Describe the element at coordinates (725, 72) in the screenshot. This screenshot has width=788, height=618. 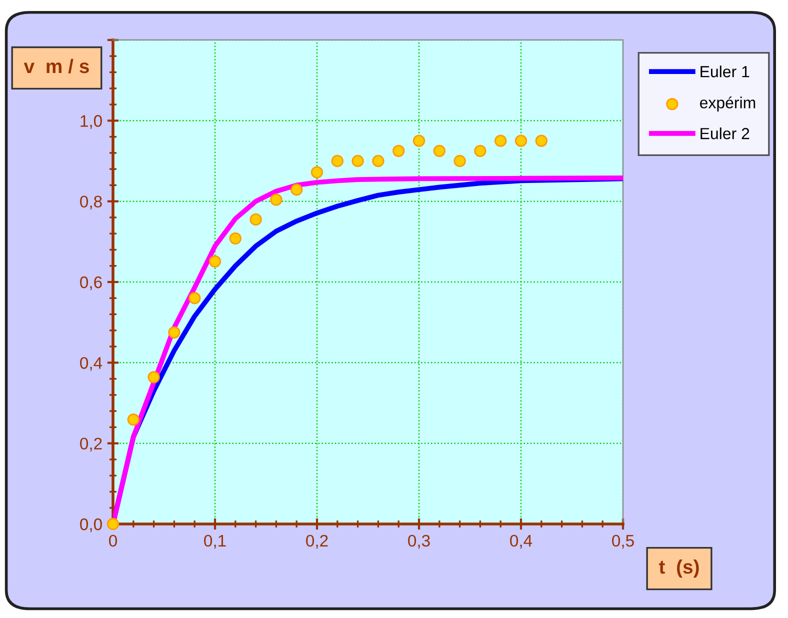
I see `legend-label: Euler 1` at that location.